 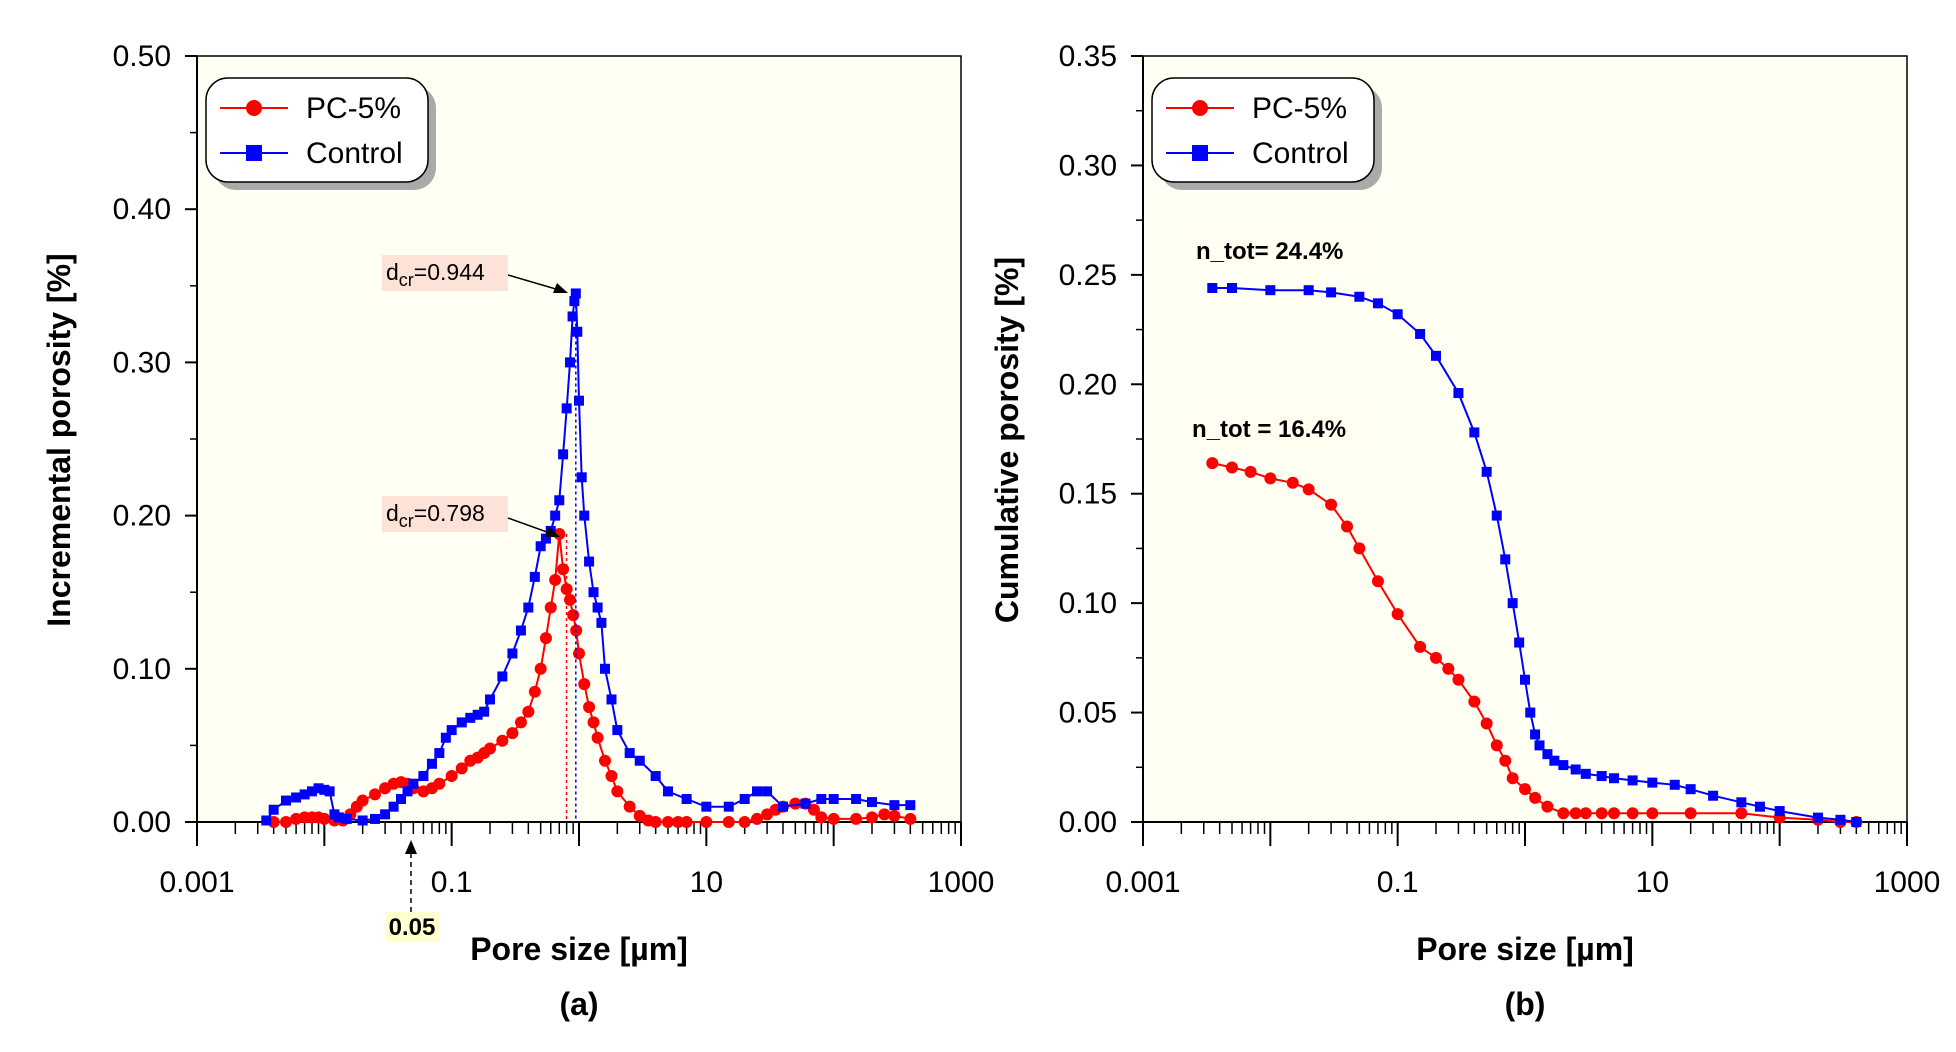 What do you see at coordinates (354, 153) in the screenshot?
I see `legend-control-label: Control` at bounding box center [354, 153].